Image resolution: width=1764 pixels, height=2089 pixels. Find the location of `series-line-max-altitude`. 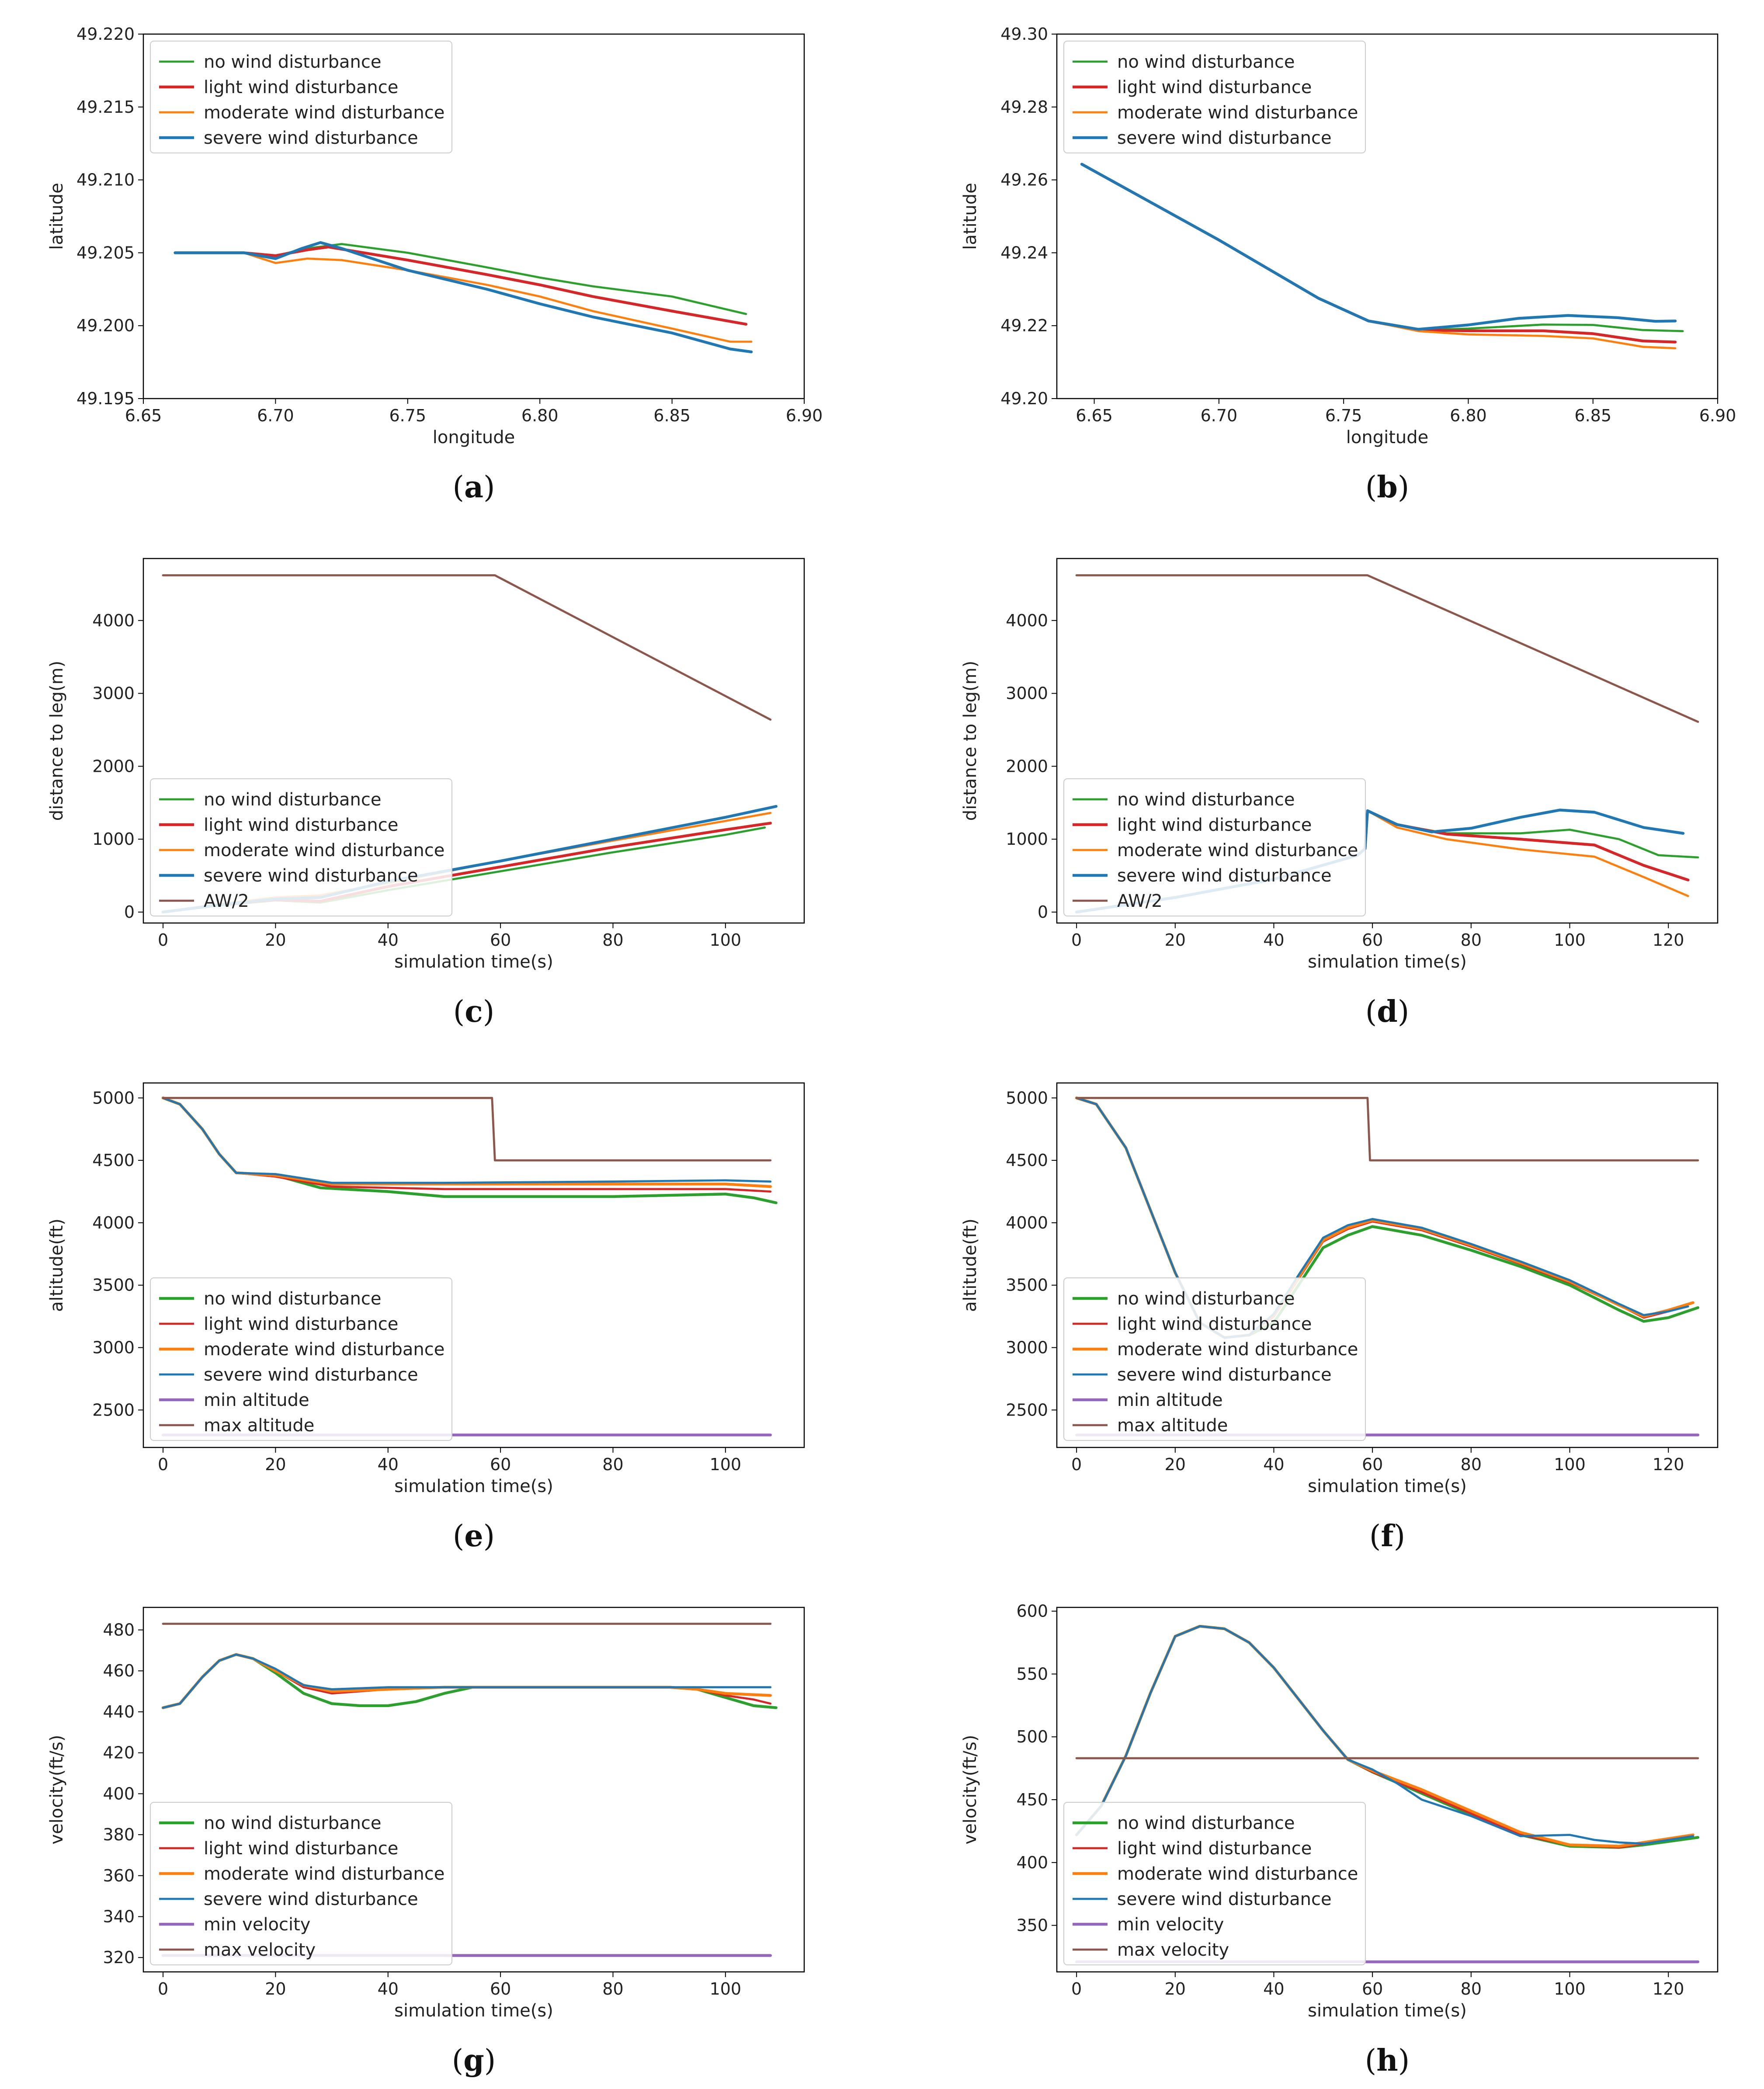

series-line-max-altitude is located at coordinates (1387, 1129).